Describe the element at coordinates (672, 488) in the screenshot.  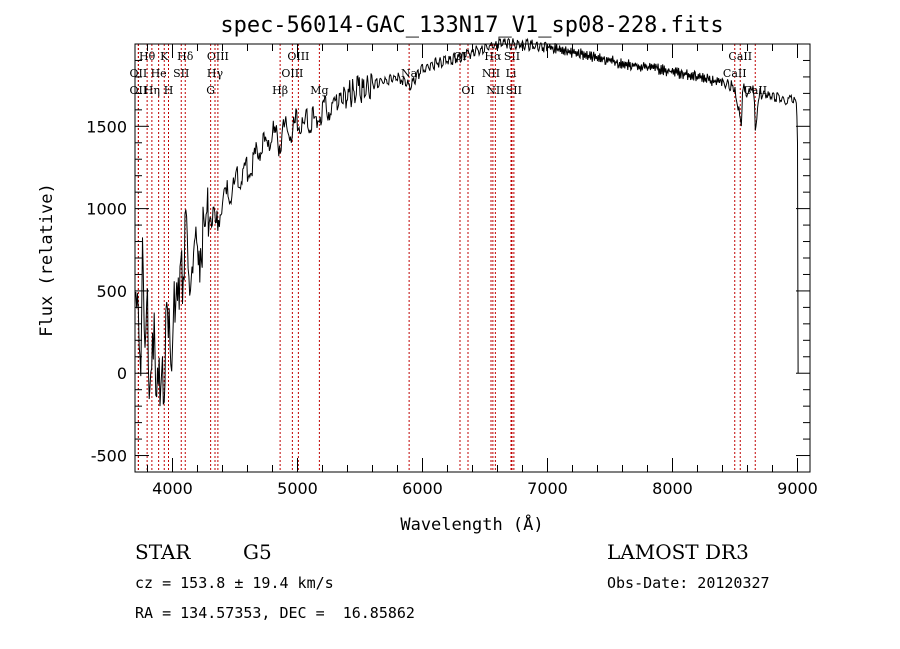
I see `x-tick-label: 8000` at that location.